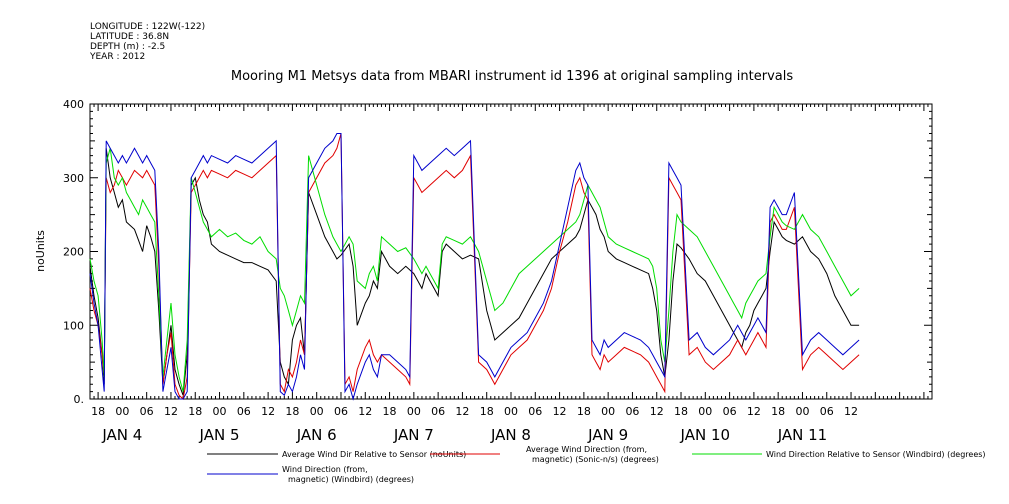  I want to click on legend-label-3: magnetic) (Windbird) (degrees), so click(351, 479).